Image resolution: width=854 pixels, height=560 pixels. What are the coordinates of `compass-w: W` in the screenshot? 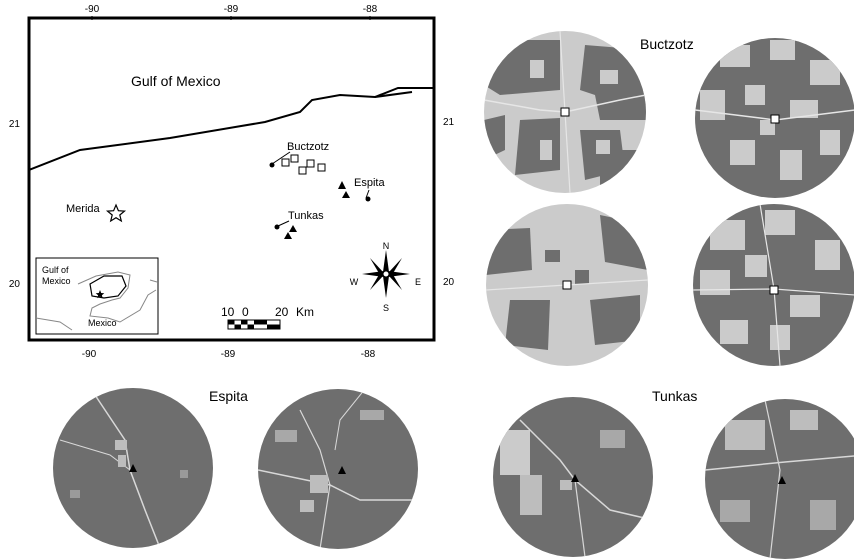 It's located at (354, 282).